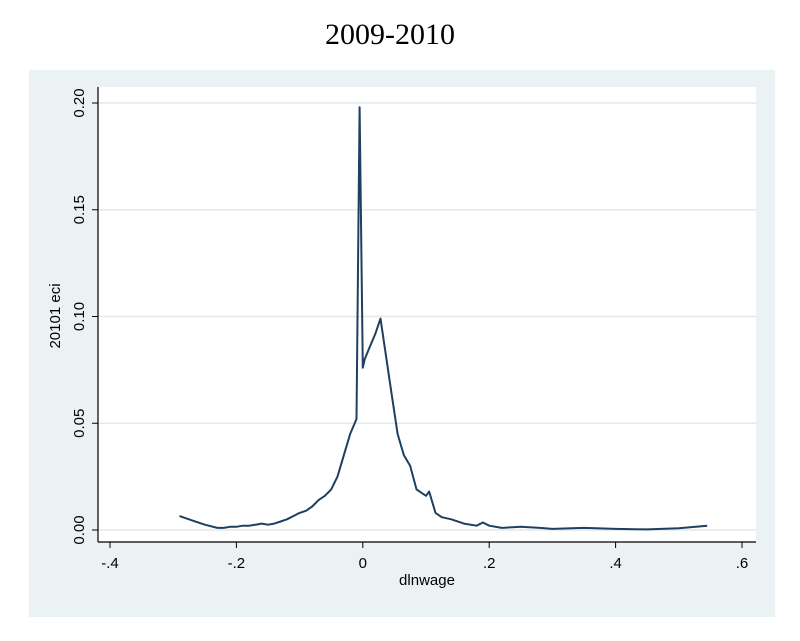 The height and width of the screenshot is (641, 800). Describe the element at coordinates (79, 529) in the screenshot. I see `y-tick-label: 0.00` at that location.